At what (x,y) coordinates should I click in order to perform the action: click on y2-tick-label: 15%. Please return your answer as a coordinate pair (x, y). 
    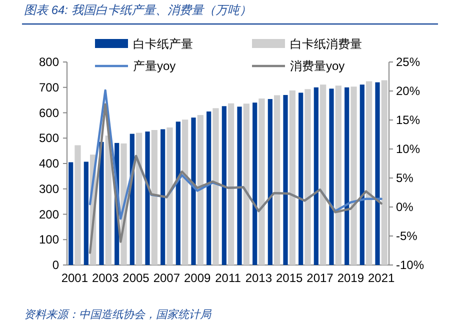
    Looking at the image, I should click on (408, 120).